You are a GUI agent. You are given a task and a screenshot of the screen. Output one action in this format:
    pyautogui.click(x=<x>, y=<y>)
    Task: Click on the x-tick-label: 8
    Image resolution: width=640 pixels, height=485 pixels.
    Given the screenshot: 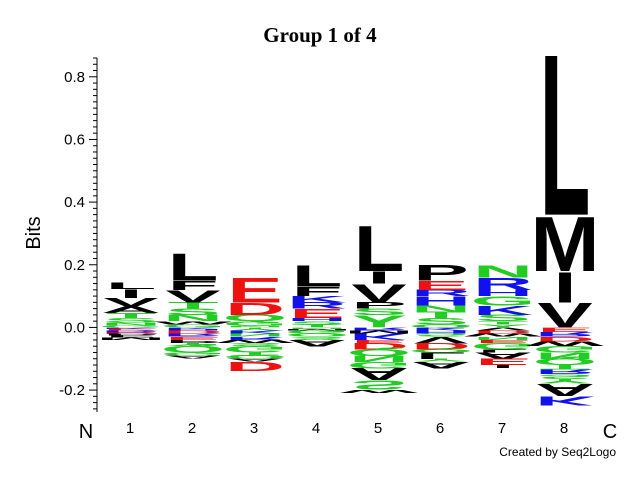 What is the action you would take?
    pyautogui.click(x=564, y=428)
    